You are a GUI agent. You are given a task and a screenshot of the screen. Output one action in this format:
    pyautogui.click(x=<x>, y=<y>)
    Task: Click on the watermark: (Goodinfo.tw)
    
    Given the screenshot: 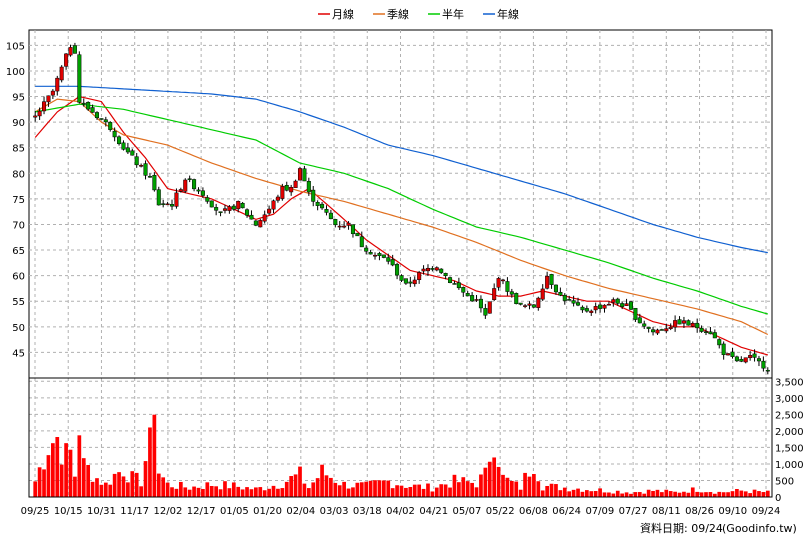 What is the action you would take?
    pyautogui.click(x=759, y=528)
    